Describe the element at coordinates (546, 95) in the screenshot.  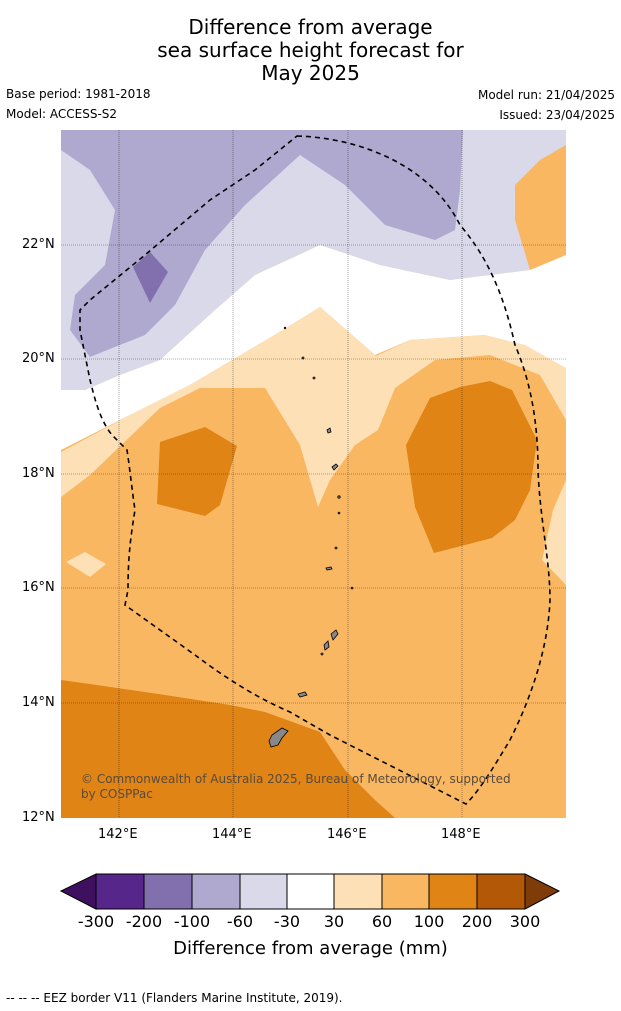
I see `model-run: Model run: 21/04/2025` at that location.